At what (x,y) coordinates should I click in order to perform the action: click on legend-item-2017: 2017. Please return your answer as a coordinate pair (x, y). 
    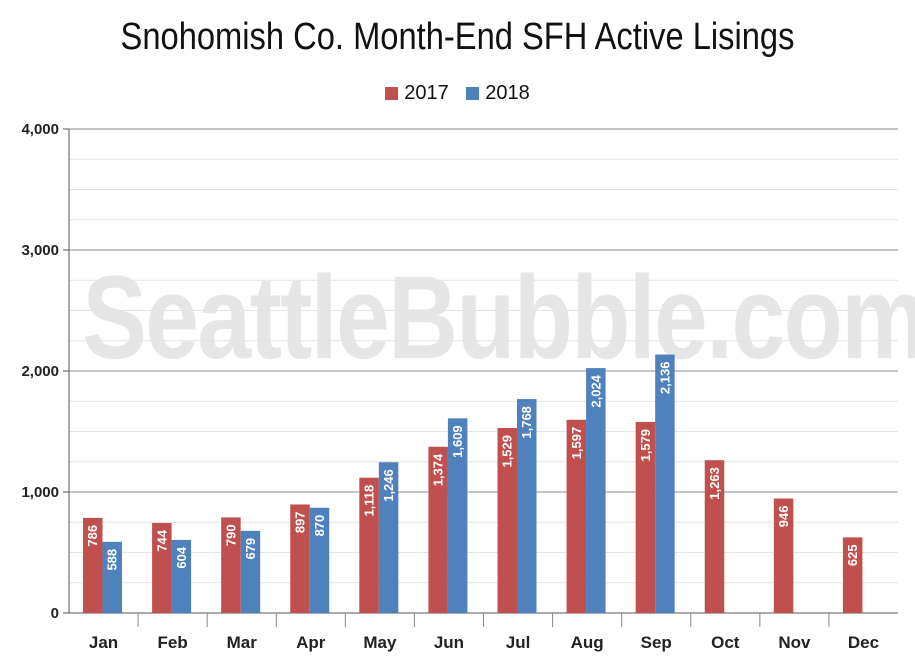
    Looking at the image, I should click on (417, 93).